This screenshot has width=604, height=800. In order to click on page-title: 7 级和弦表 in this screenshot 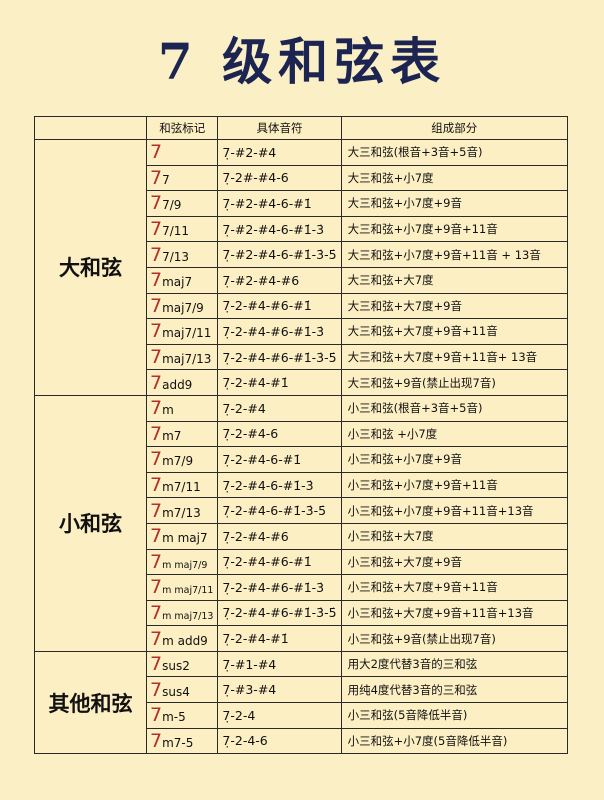, I will do `click(302, 61)`.